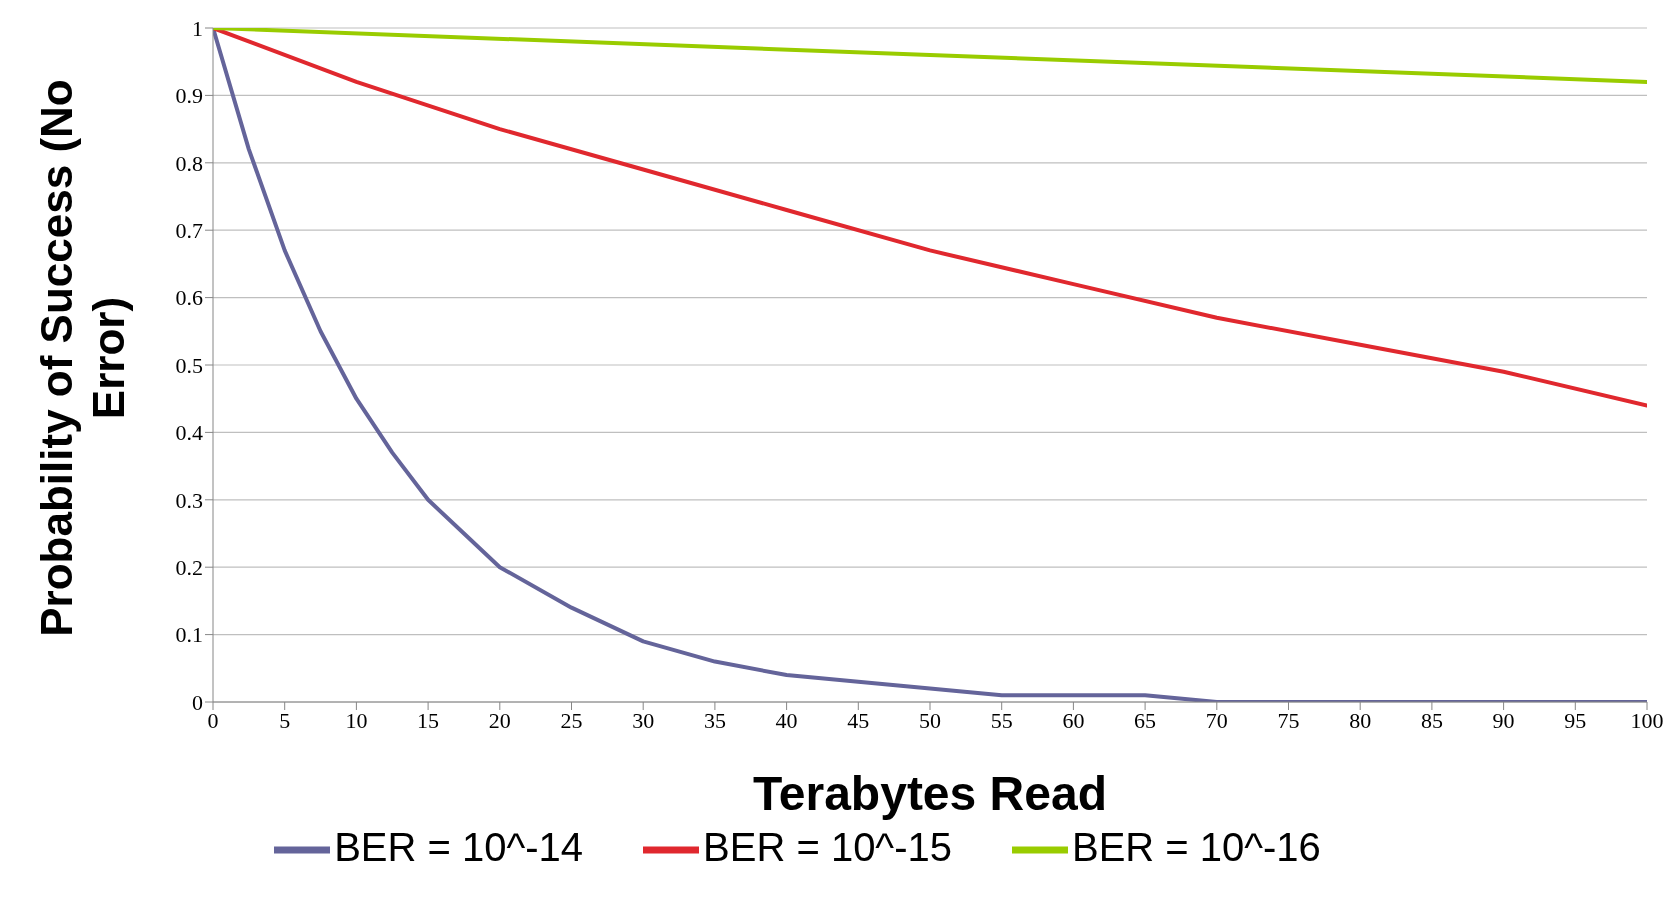  What do you see at coordinates (356, 720) in the screenshot?
I see `x-tick-label: 10` at bounding box center [356, 720].